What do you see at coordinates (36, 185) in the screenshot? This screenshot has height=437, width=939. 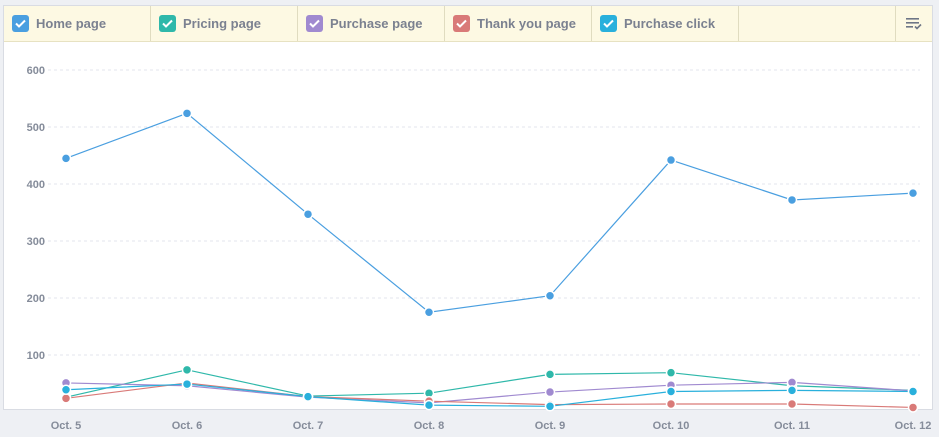 I see `y-tick-label: 400` at bounding box center [36, 185].